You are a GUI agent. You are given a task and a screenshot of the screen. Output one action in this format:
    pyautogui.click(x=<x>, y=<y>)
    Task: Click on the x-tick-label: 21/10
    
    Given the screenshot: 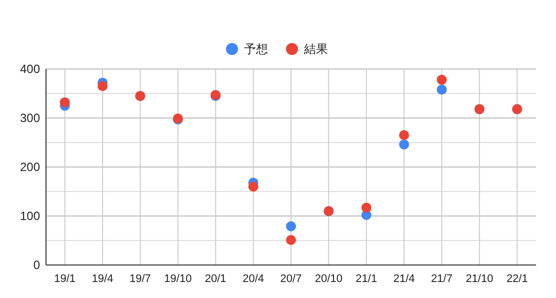 What is the action you would take?
    pyautogui.click(x=480, y=279)
    